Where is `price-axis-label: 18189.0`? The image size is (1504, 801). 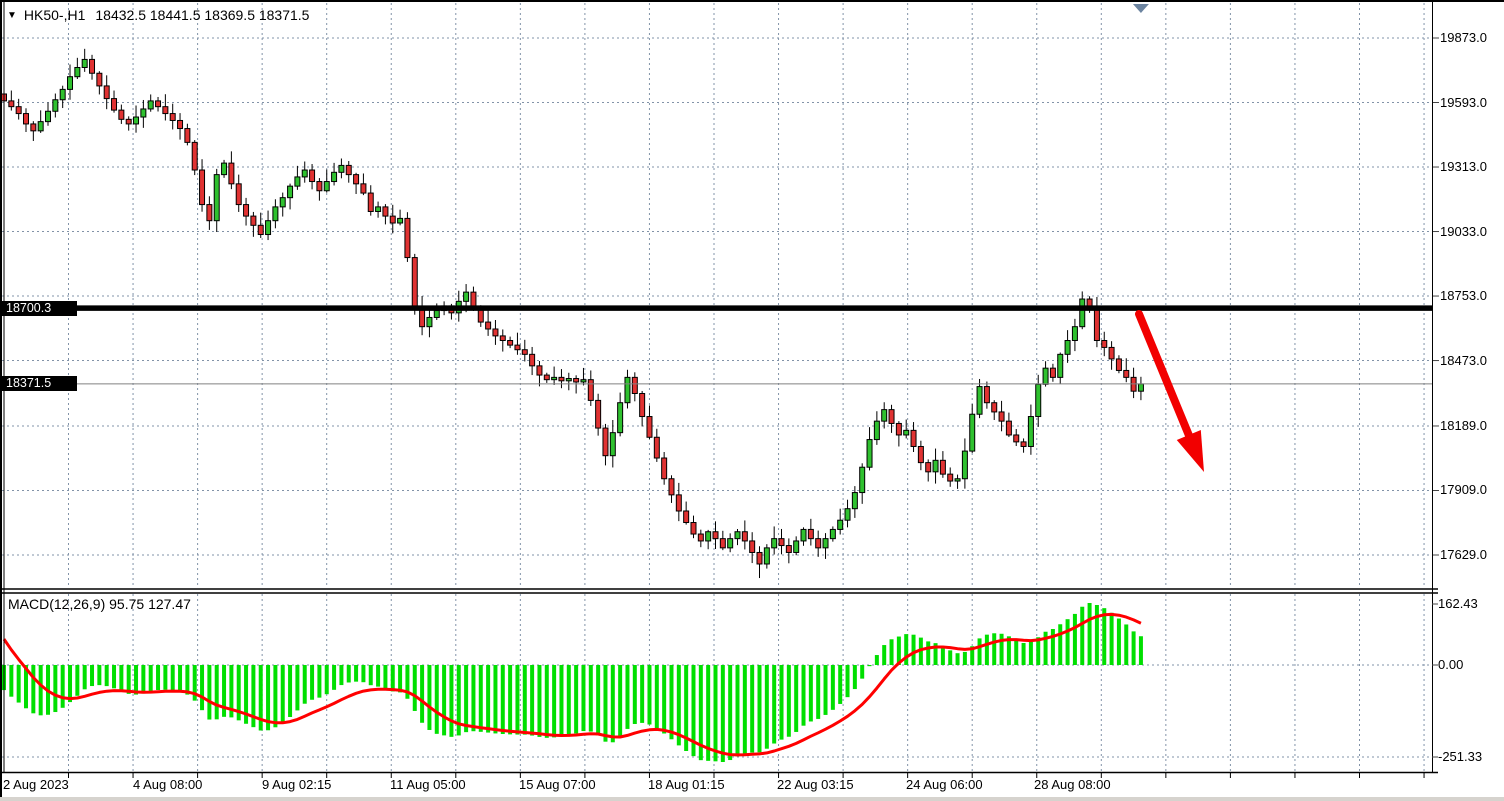 price-axis-label: 18189.0 is located at coordinates (1463, 425).